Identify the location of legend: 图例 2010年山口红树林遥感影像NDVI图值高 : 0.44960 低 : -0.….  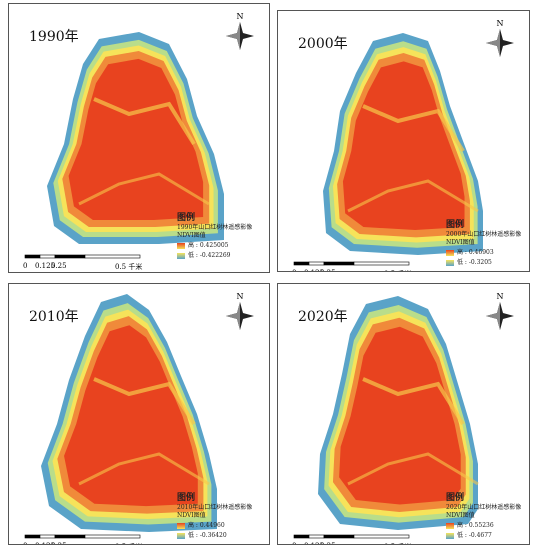
(221, 516).